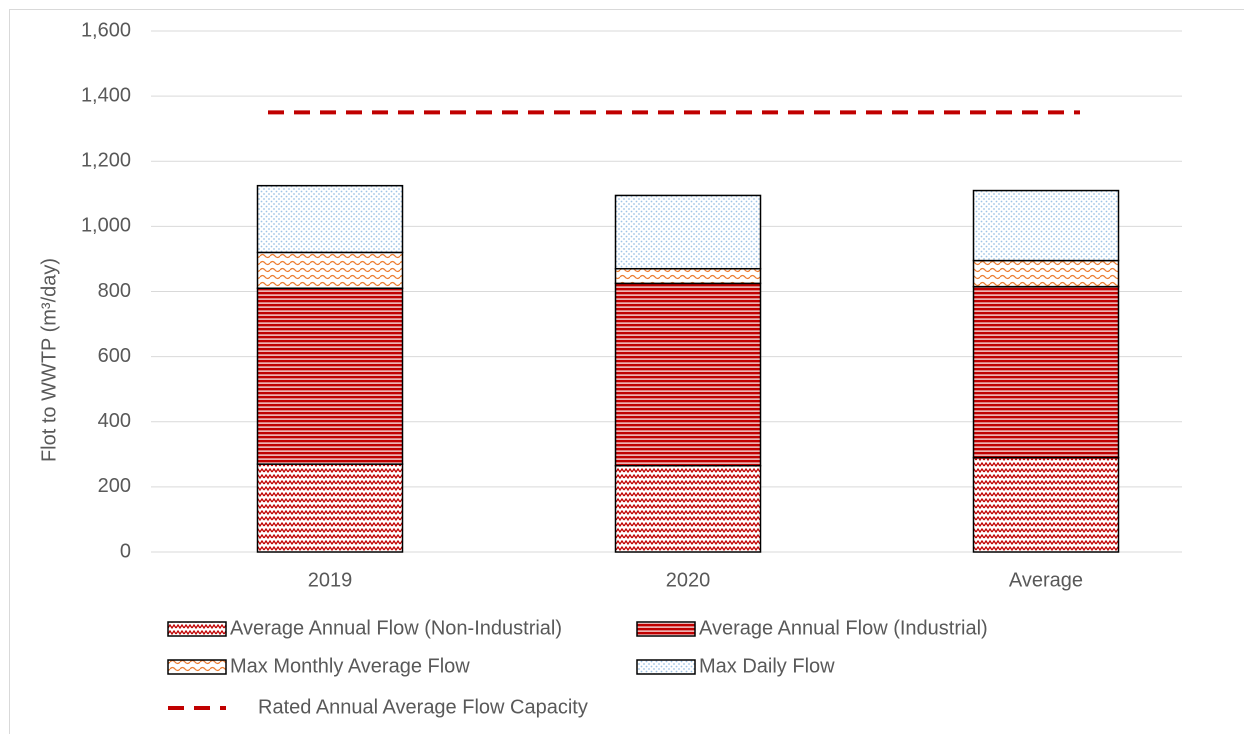 This screenshot has width=1244, height=734. Describe the element at coordinates (350, 666) in the screenshot. I see `legend-label: Max Monthly Average Flow` at that location.